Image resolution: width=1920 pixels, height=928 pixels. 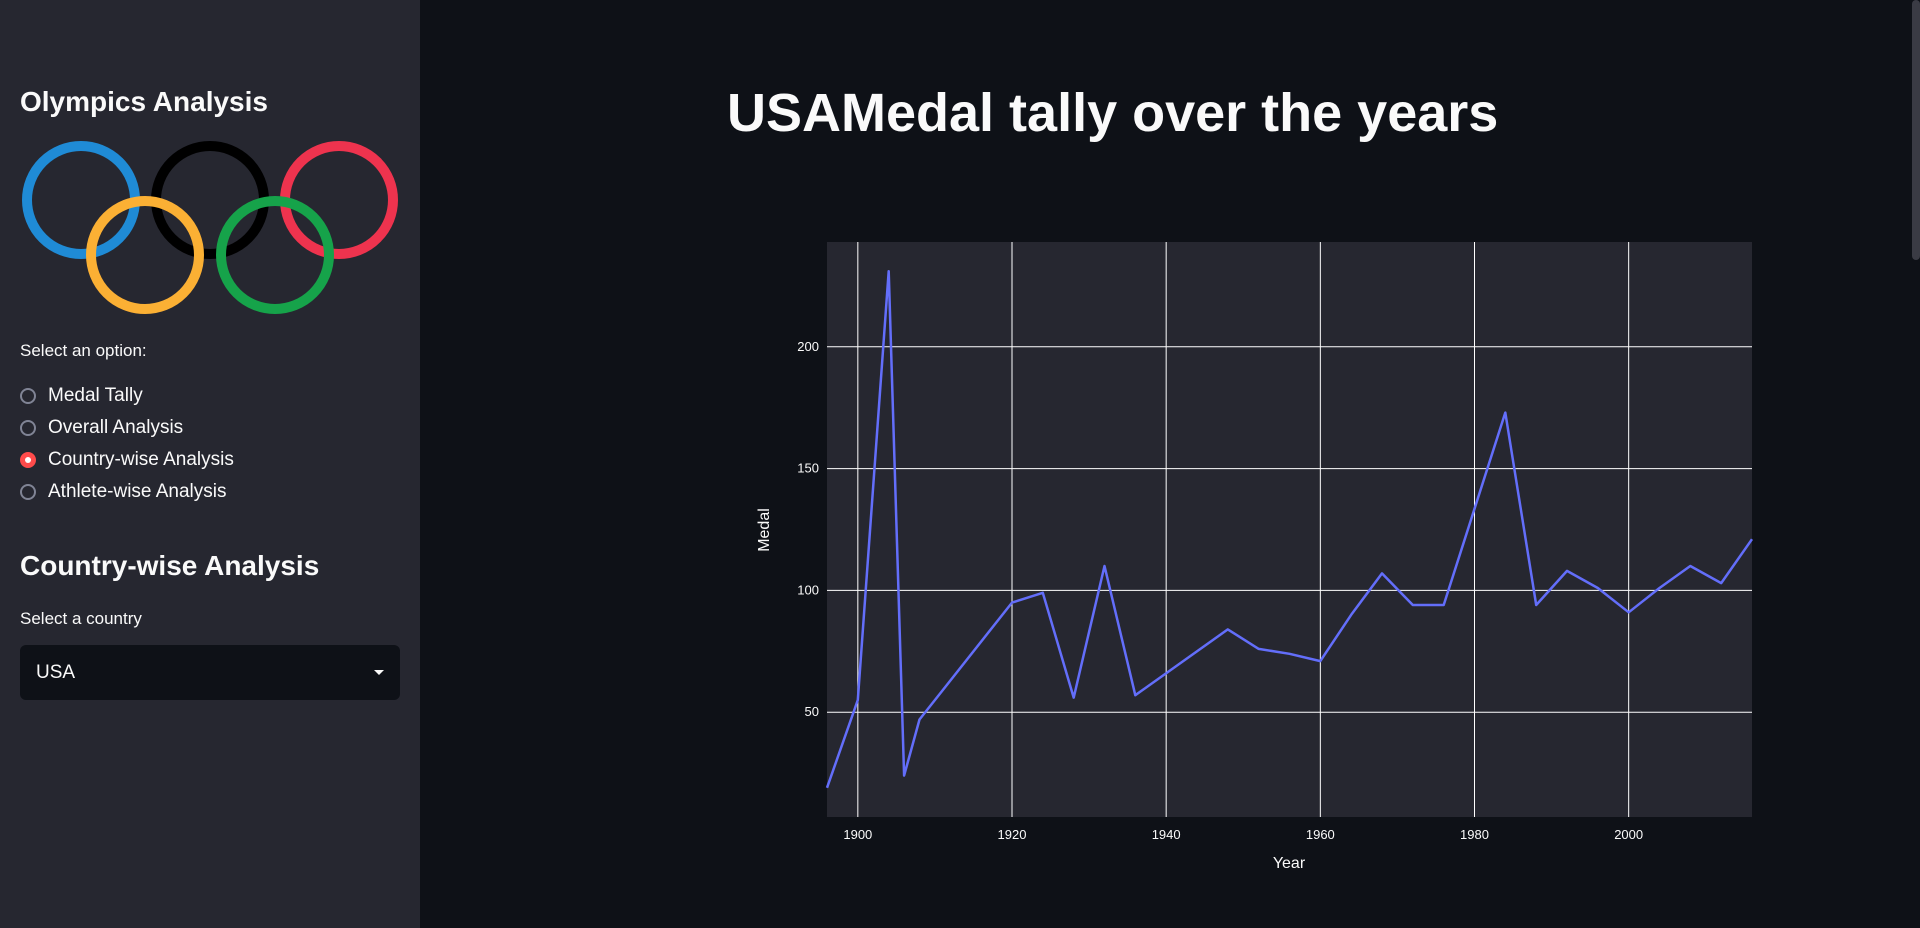 I want to click on section-title: Country-wise Analysis, so click(x=170, y=565).